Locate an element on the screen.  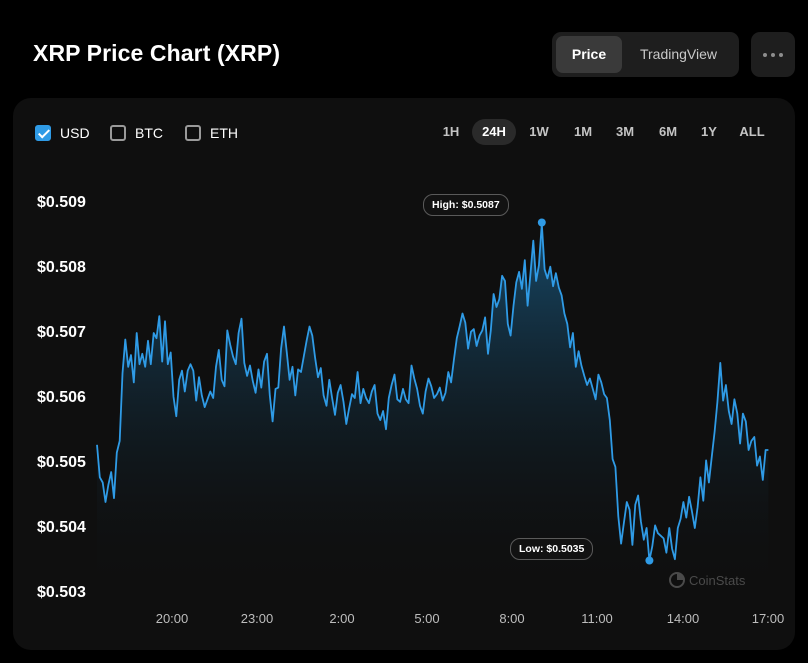
y-tick-label: $0.508 is located at coordinates (61, 267).